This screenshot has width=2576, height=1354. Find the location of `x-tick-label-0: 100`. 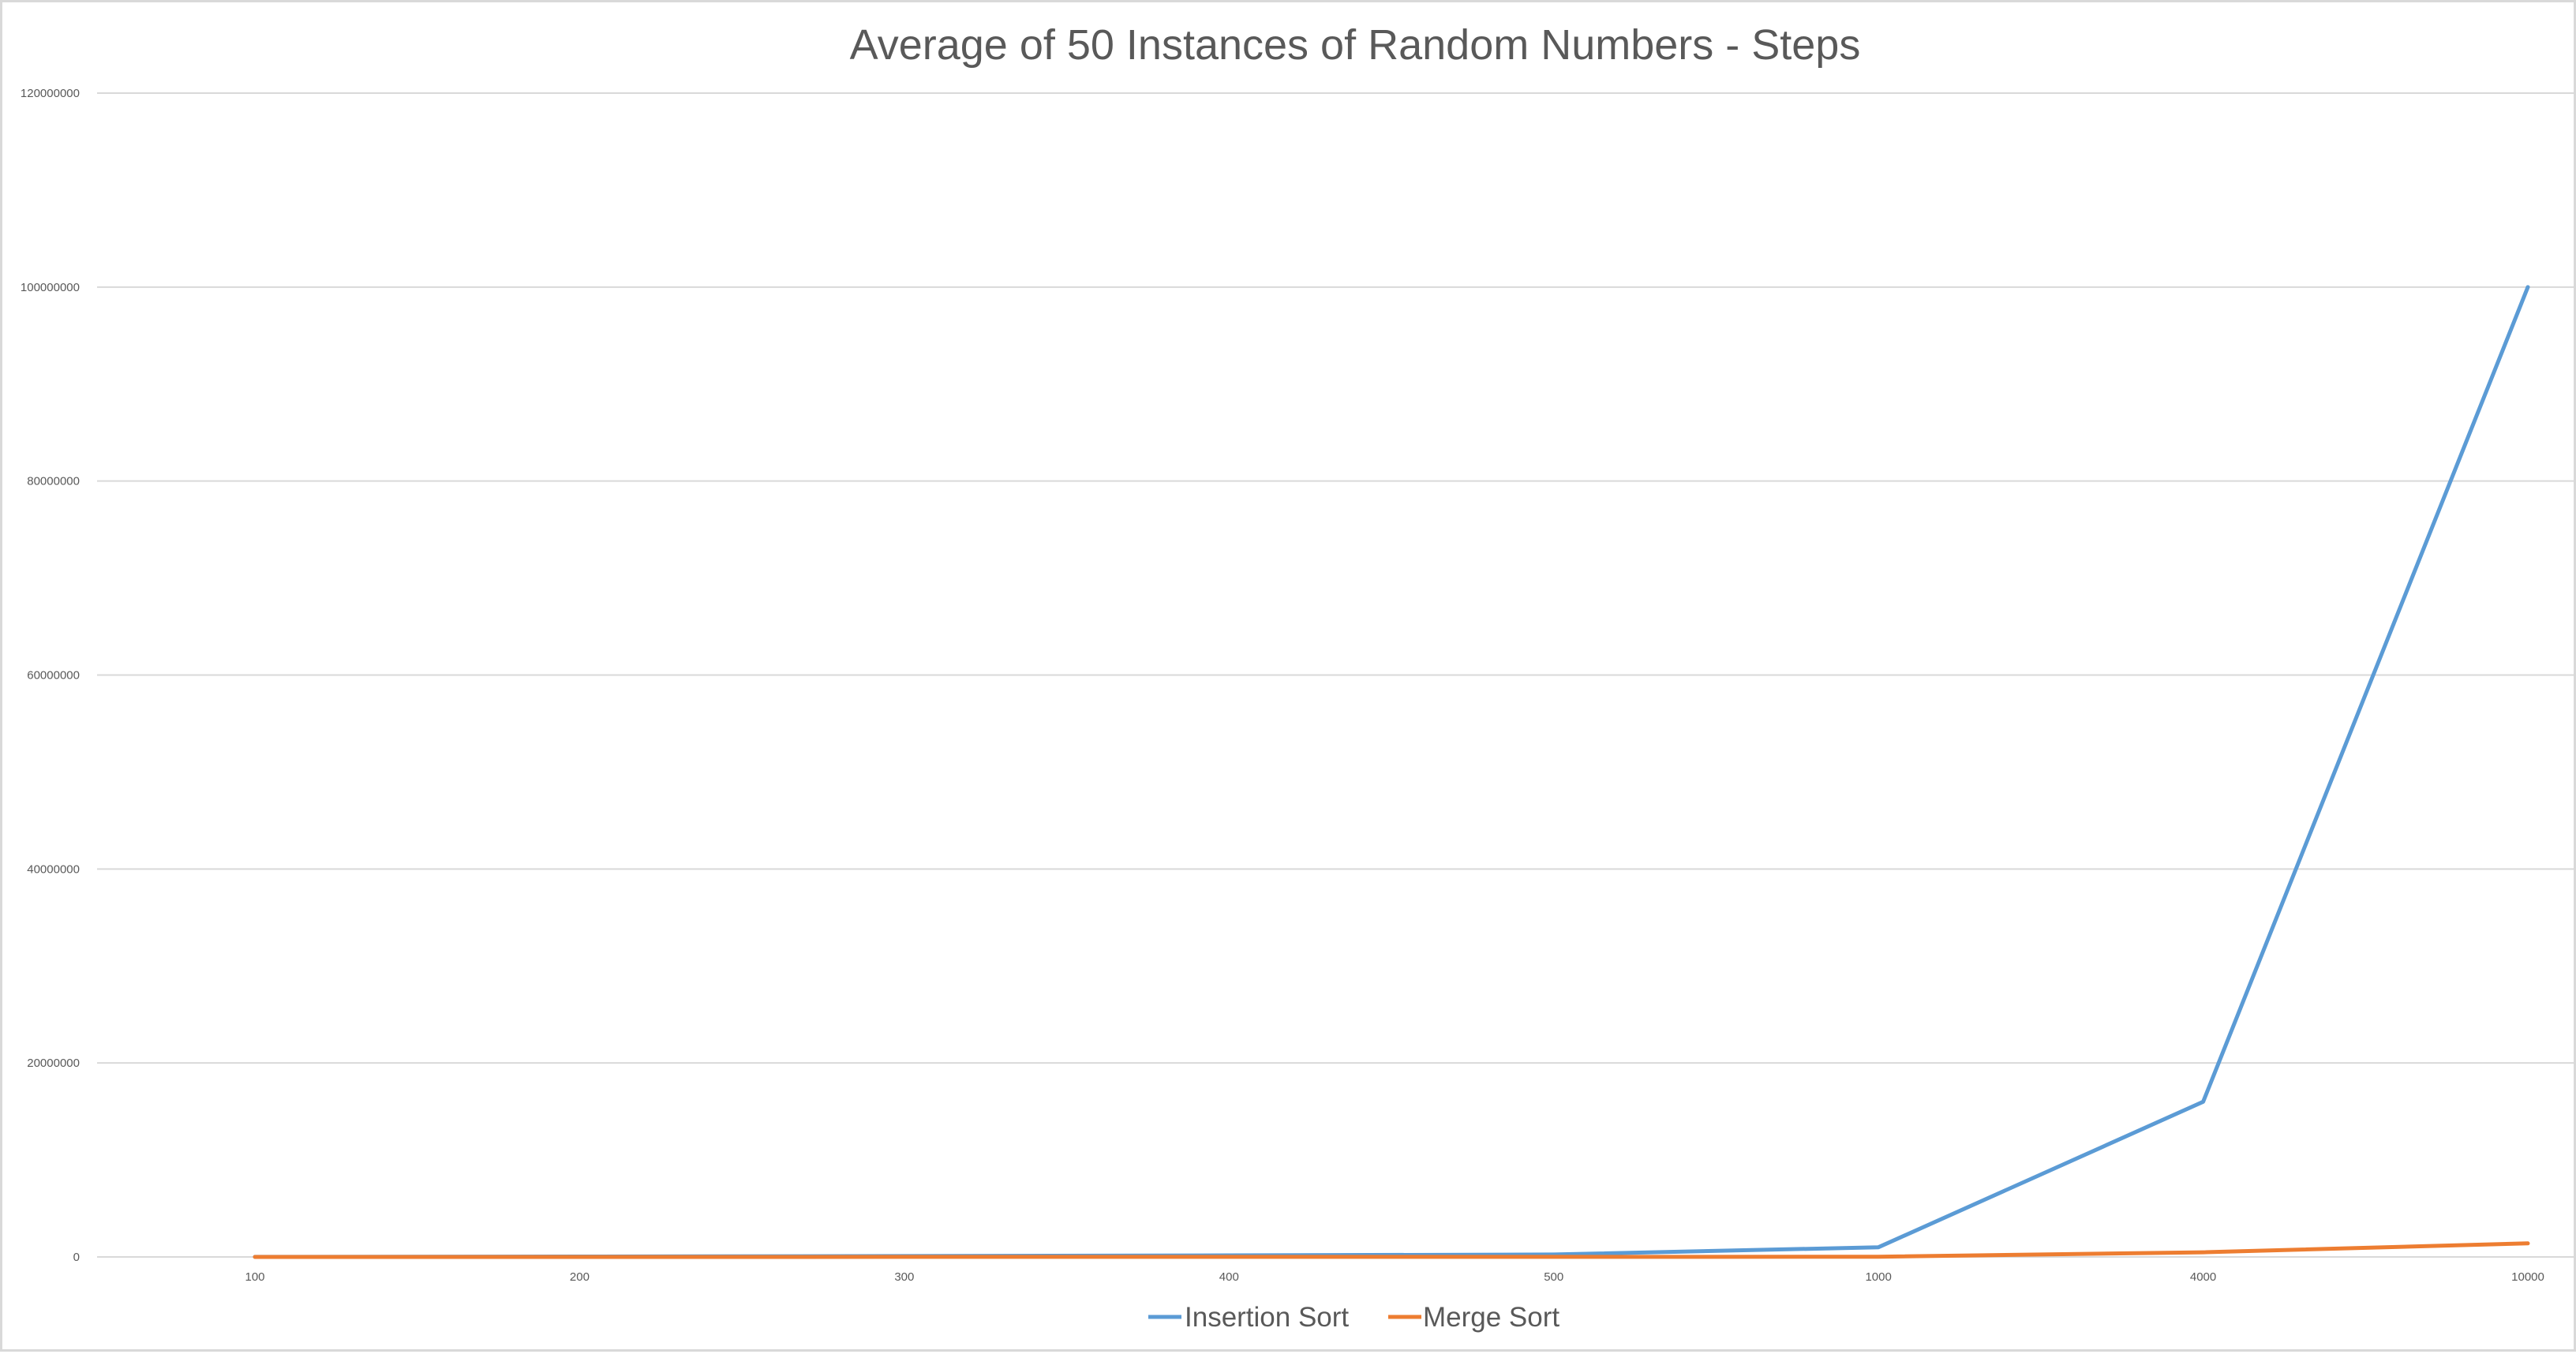

x-tick-label-0: 100 is located at coordinates (254, 1277).